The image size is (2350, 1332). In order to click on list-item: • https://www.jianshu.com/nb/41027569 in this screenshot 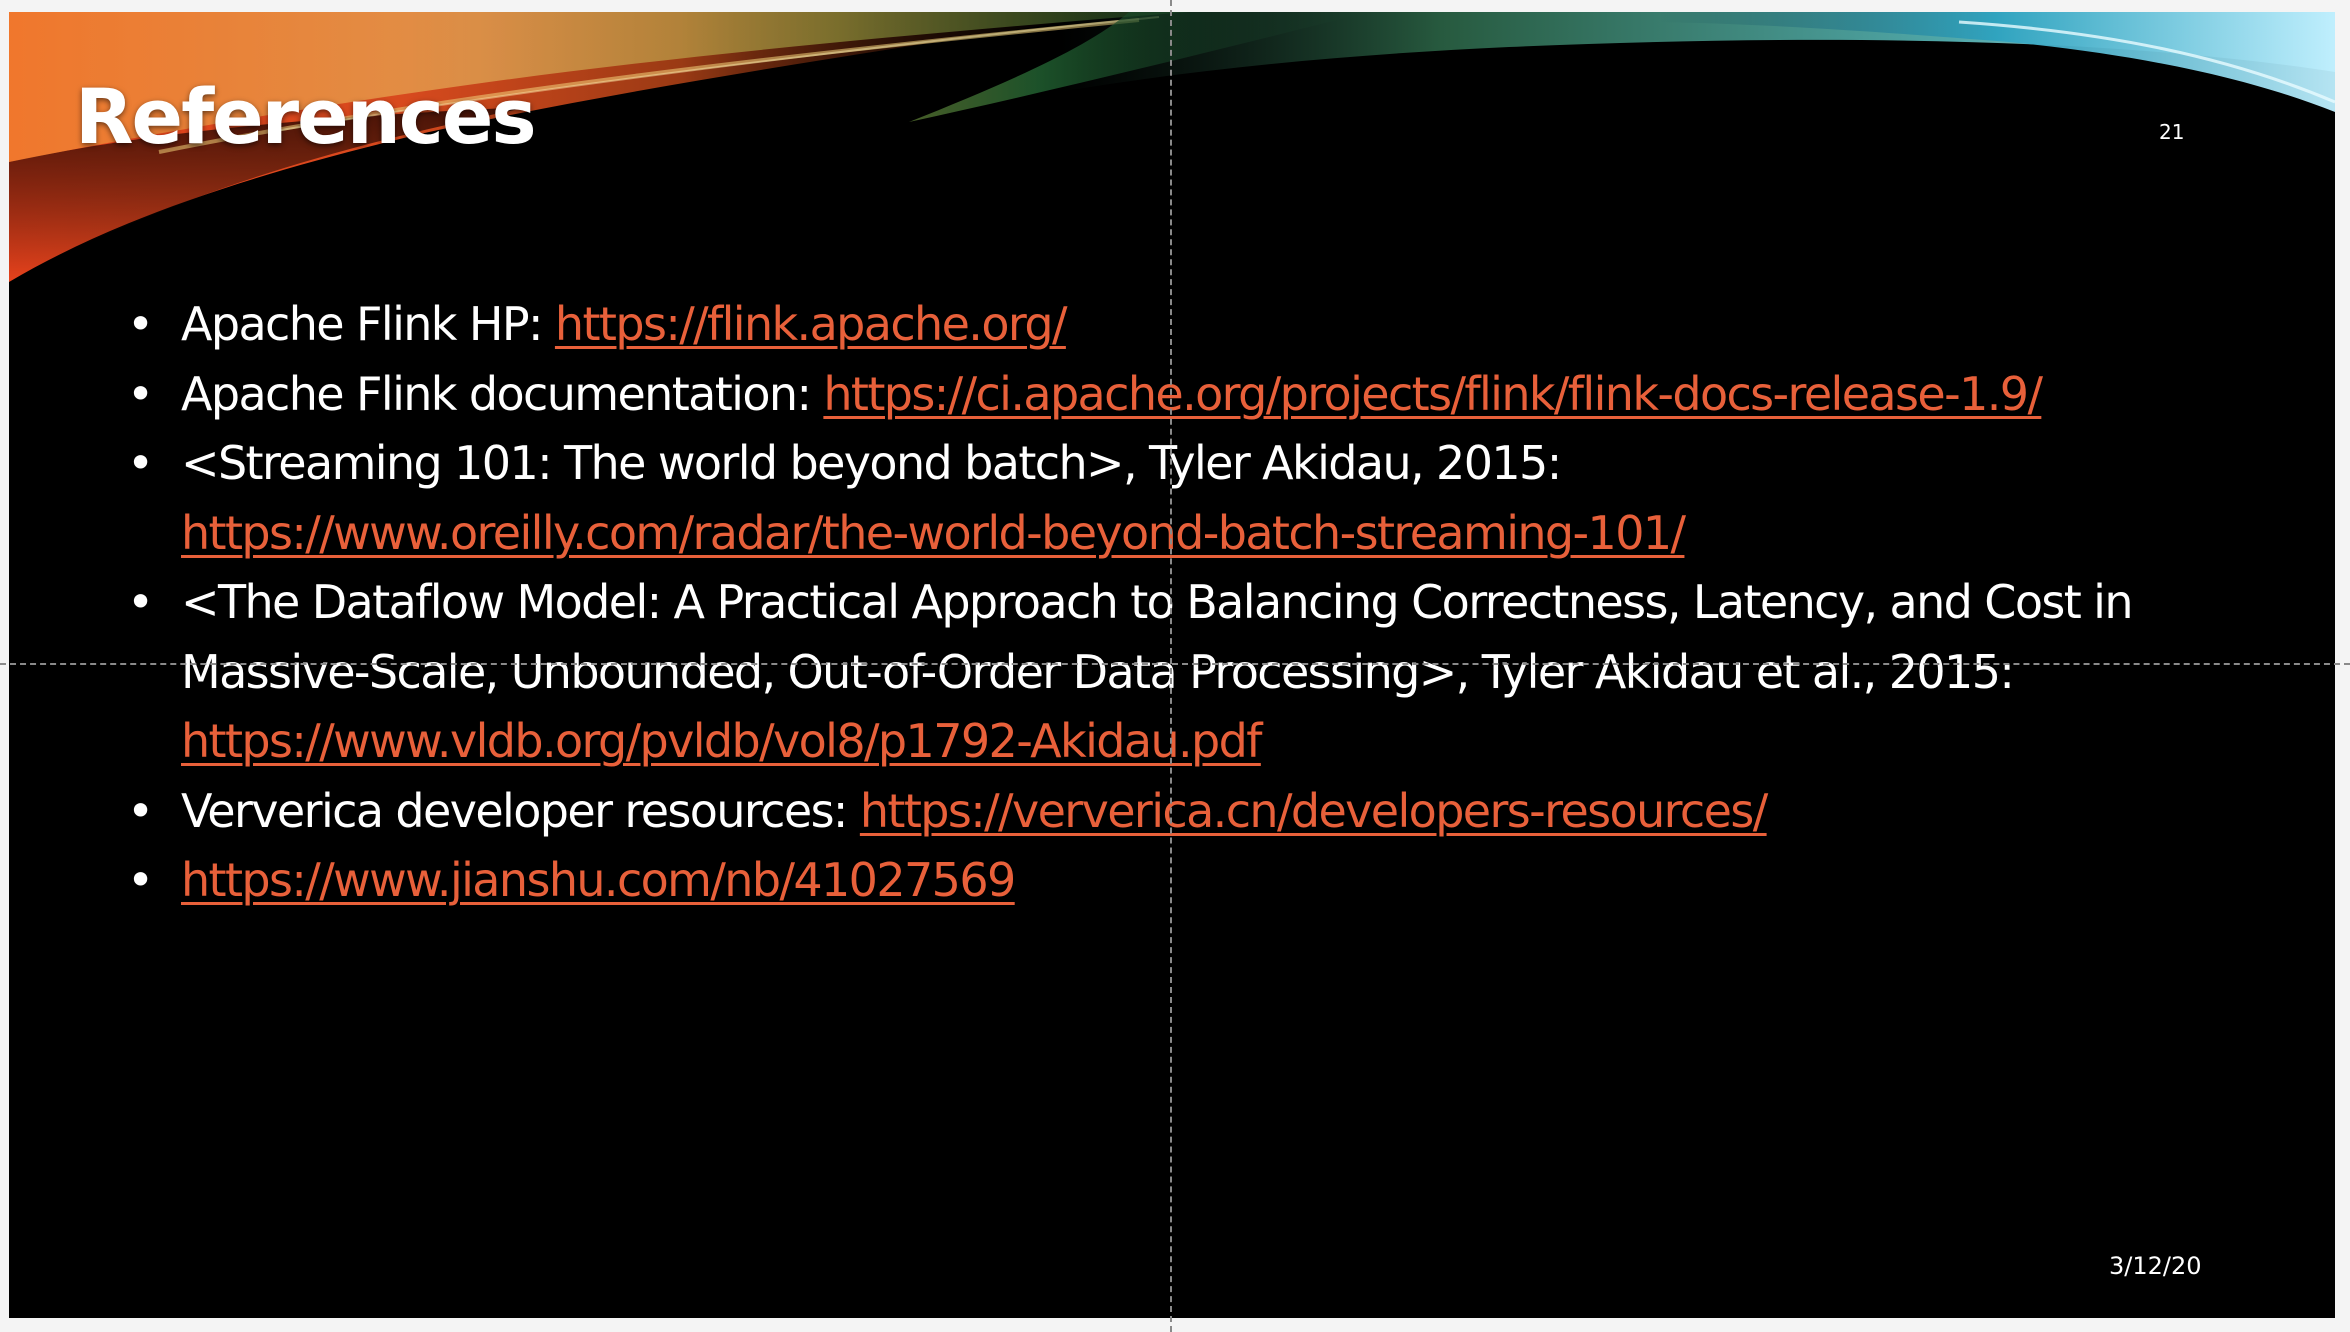, I will do `click(1142, 881)`.